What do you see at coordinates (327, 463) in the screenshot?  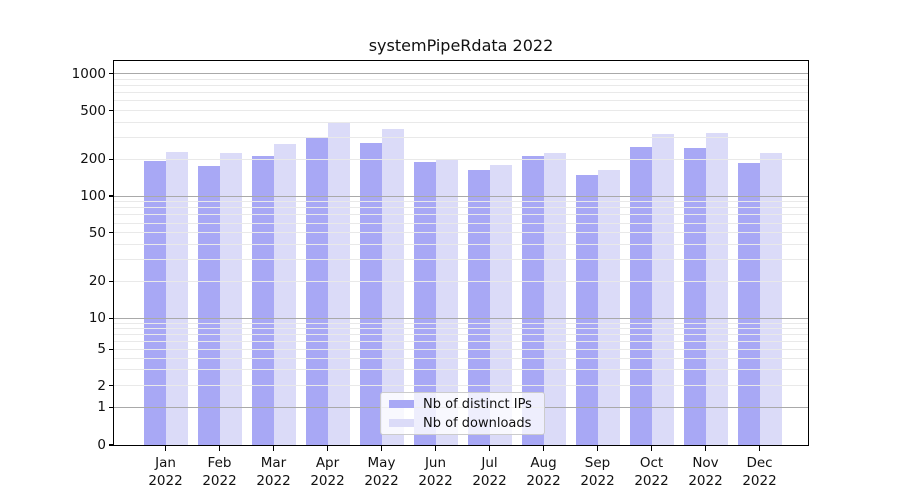 I see `x-tick-month: Apr` at bounding box center [327, 463].